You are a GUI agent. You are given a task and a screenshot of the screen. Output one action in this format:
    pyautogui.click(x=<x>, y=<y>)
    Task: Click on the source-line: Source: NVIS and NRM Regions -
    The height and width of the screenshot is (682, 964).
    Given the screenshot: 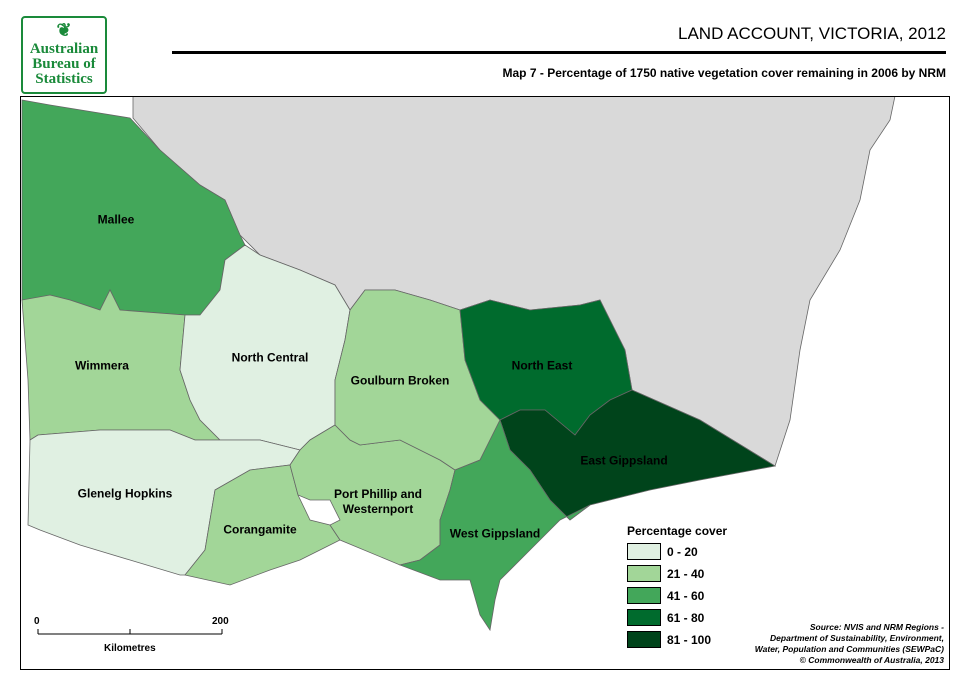 What is the action you would take?
    pyautogui.click(x=876, y=627)
    